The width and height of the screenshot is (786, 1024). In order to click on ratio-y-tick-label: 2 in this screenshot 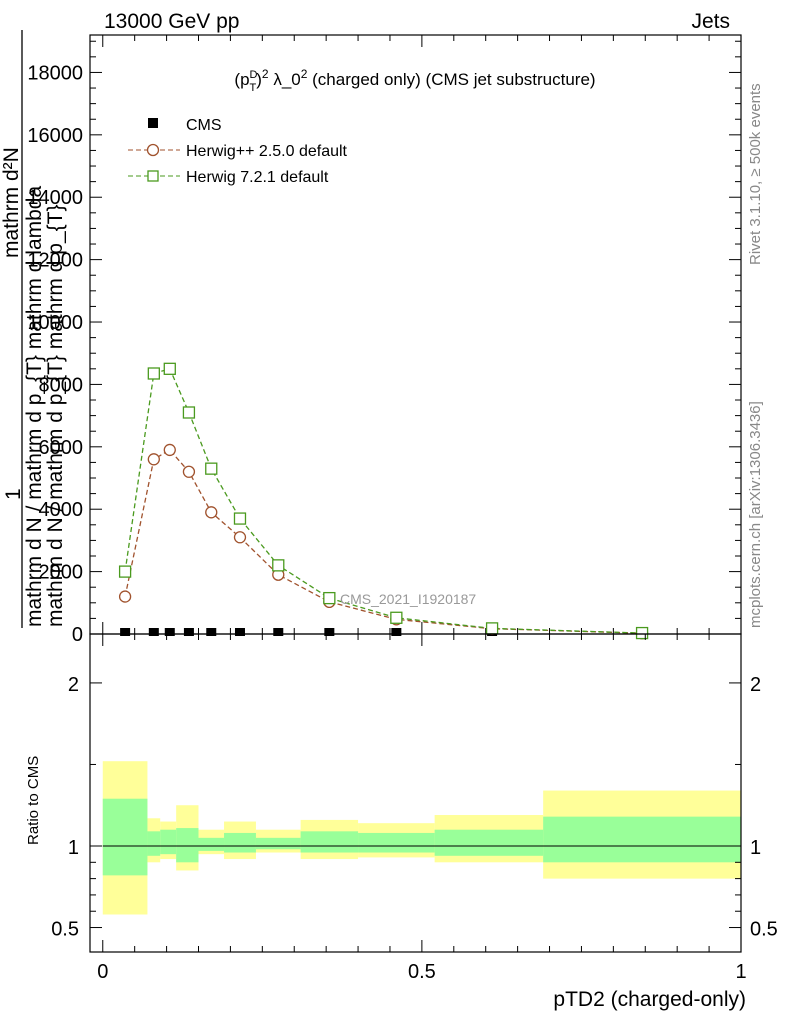, I will do `click(73, 685)`.